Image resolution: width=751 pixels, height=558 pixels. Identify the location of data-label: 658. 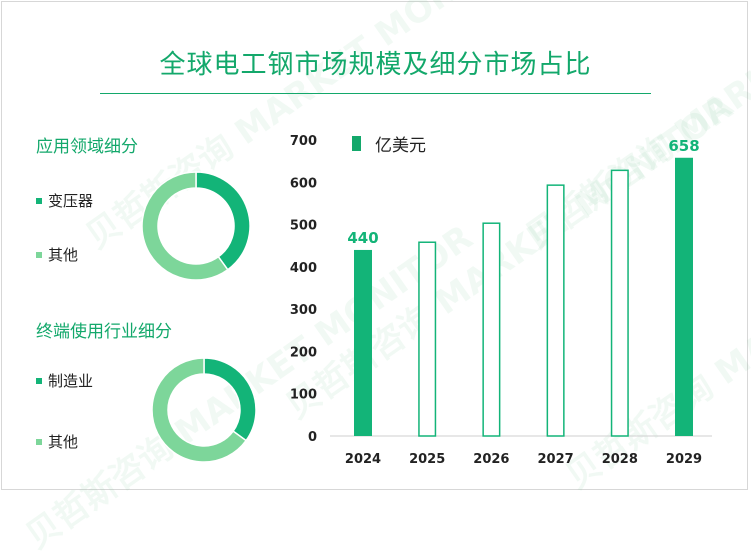
(683, 146).